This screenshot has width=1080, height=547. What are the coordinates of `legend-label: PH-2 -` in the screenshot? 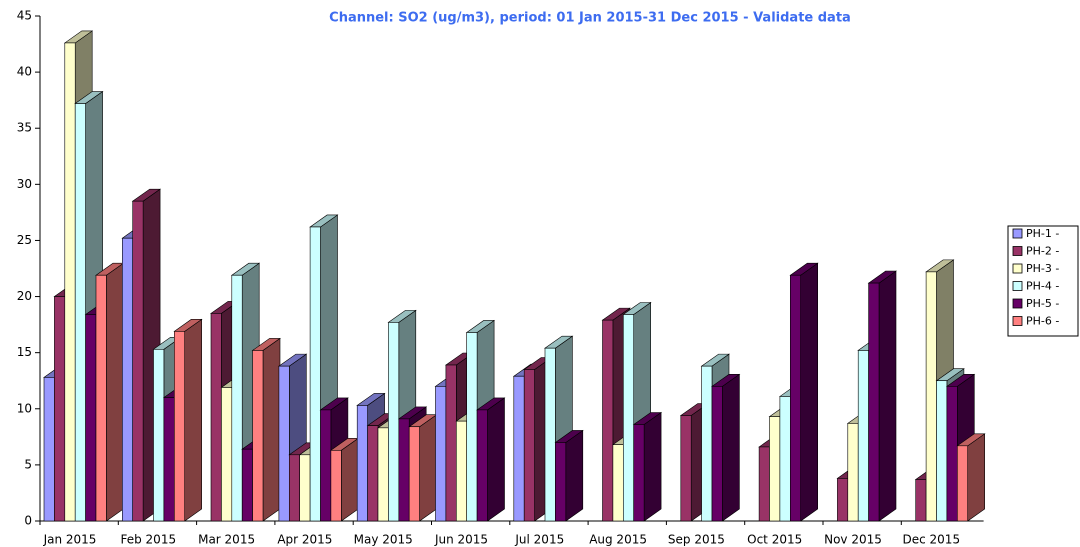 It's located at (1042, 251).